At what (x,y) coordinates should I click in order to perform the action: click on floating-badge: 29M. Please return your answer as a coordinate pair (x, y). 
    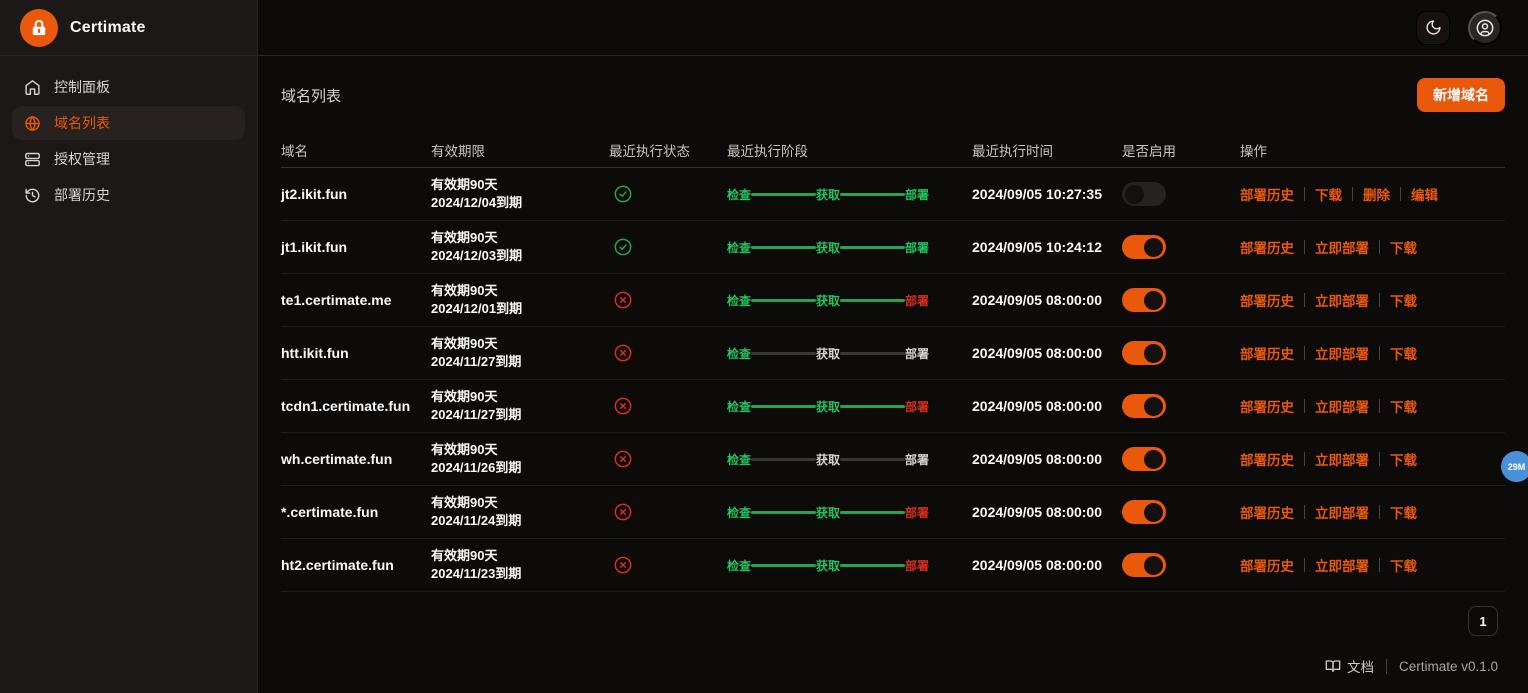
    Looking at the image, I should click on (1514, 466).